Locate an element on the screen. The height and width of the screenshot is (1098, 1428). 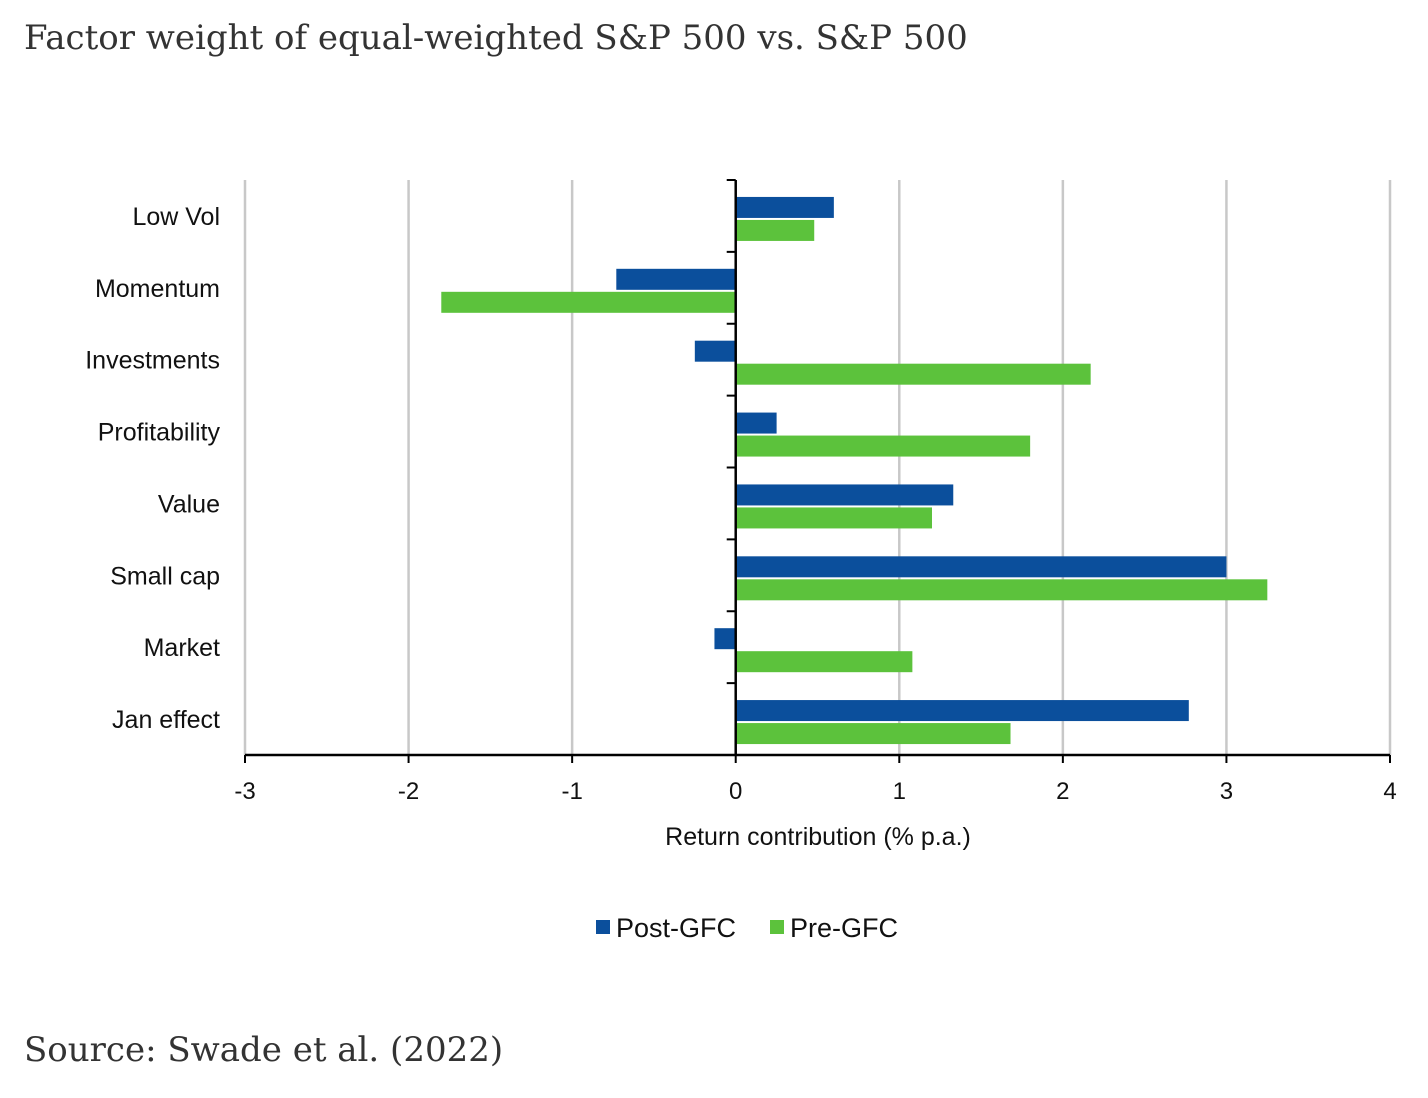
x-tick-label: 2 is located at coordinates (1062, 791).